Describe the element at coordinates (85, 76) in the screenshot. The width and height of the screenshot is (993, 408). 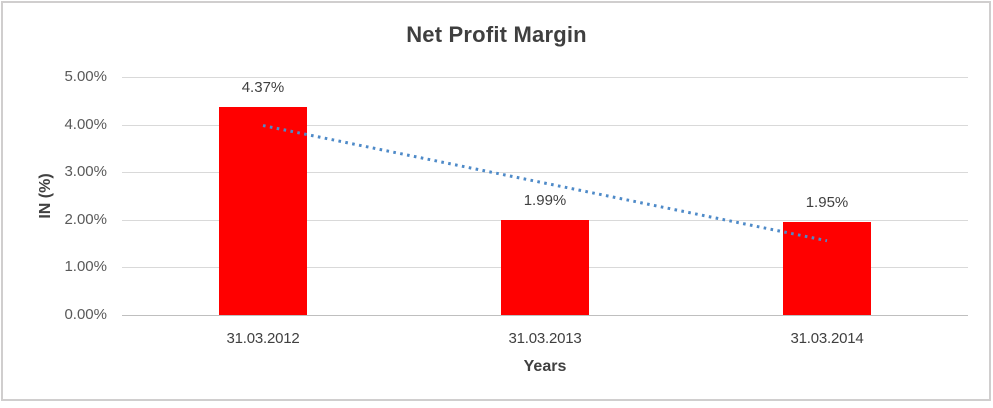
I see `y-tick-label: 5.00%` at that location.